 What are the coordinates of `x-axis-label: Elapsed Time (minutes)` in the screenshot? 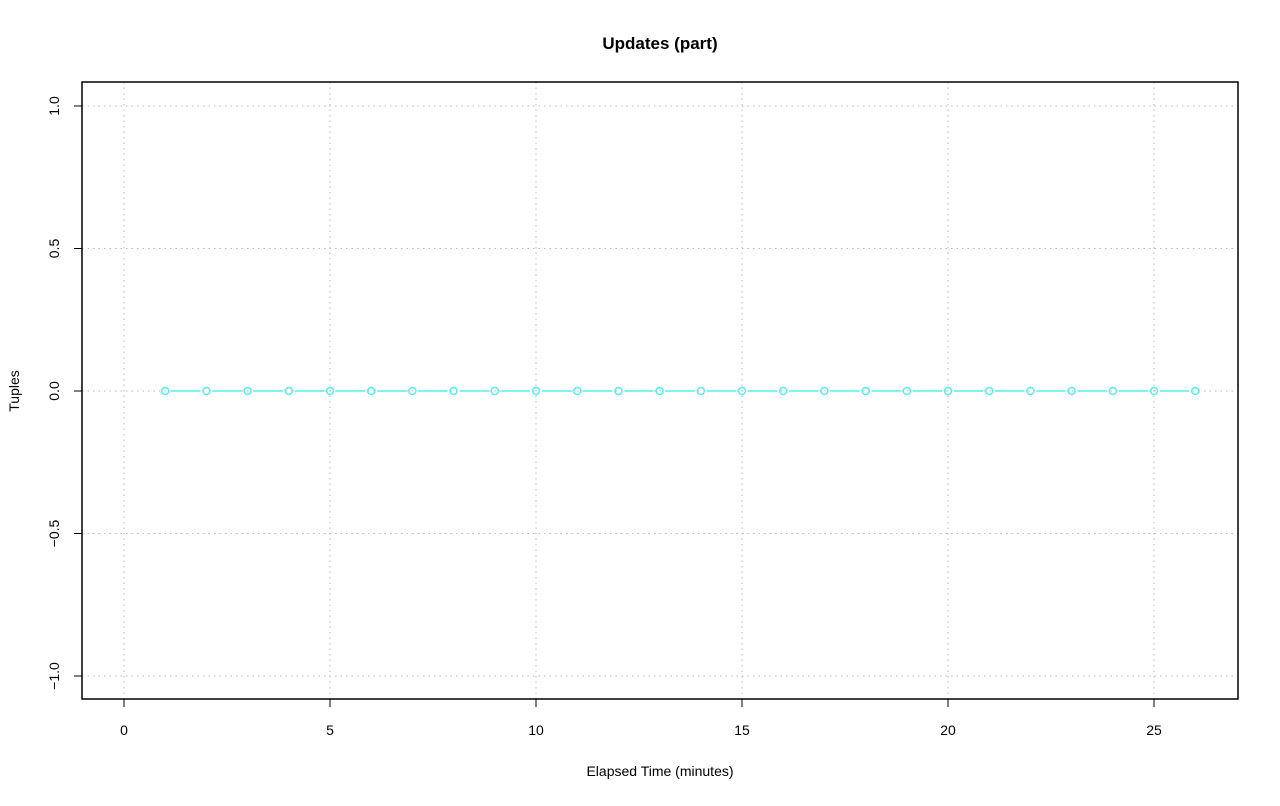 It's located at (659, 771).